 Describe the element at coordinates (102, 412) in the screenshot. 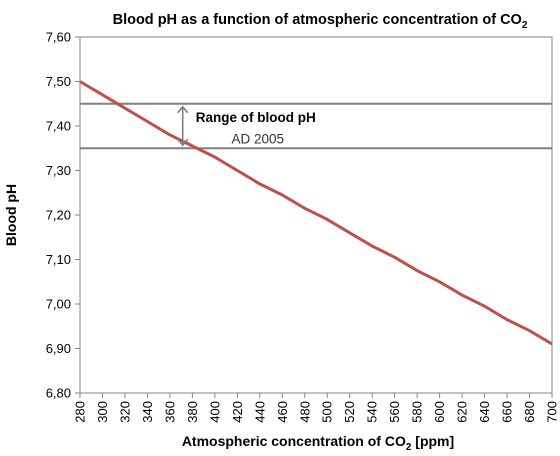

I see `x-tick-label: 300` at that location.